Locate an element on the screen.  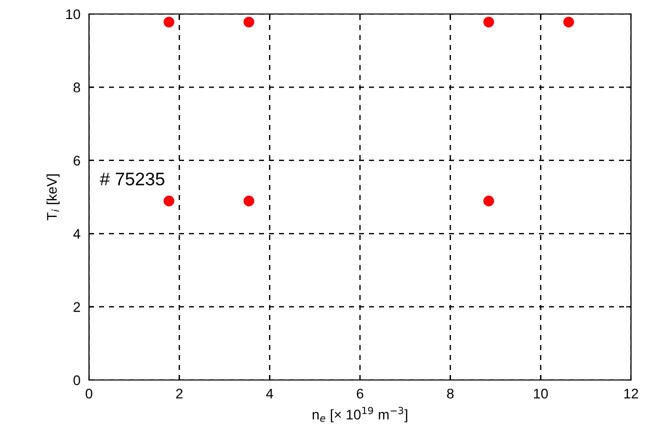
x-tick-label: 2 is located at coordinates (179, 393).